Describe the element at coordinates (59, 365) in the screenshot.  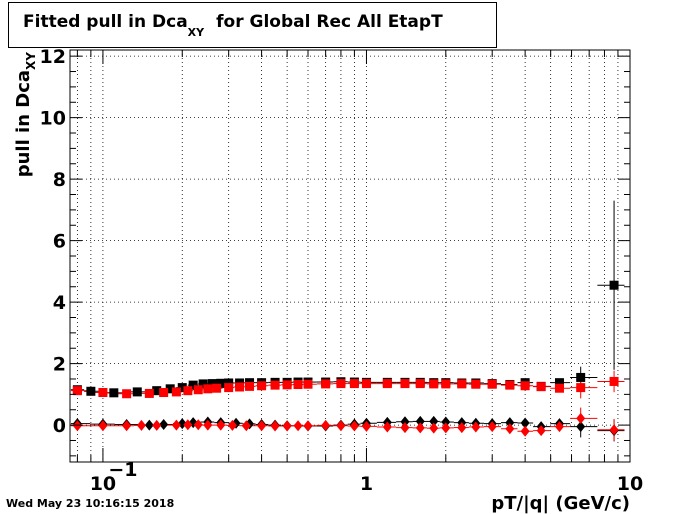
I see `y-tick-label: 2` at that location.